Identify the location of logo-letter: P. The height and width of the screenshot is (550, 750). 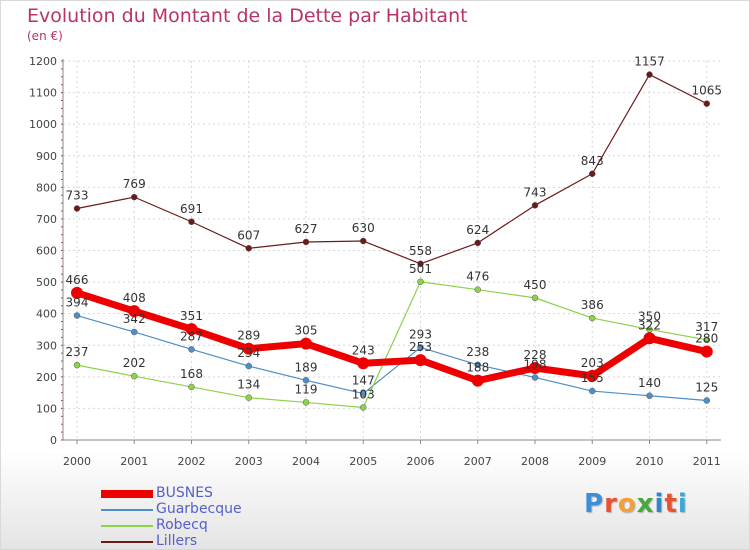
(594, 504).